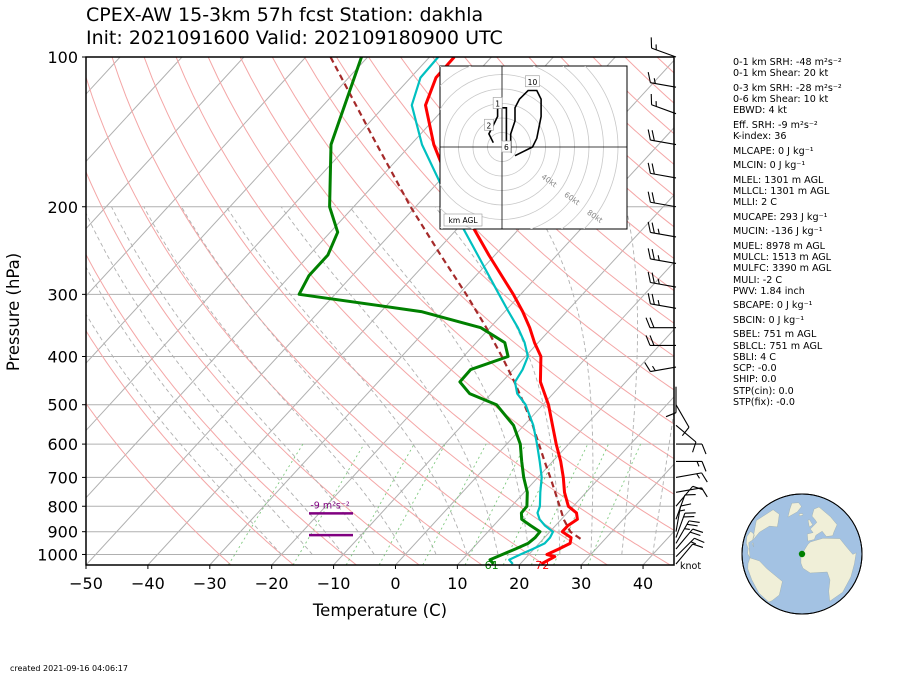 The height and width of the screenshot is (675, 906). Describe the element at coordinates (62, 532) in the screenshot. I see `y-tick-label: 900` at that location.